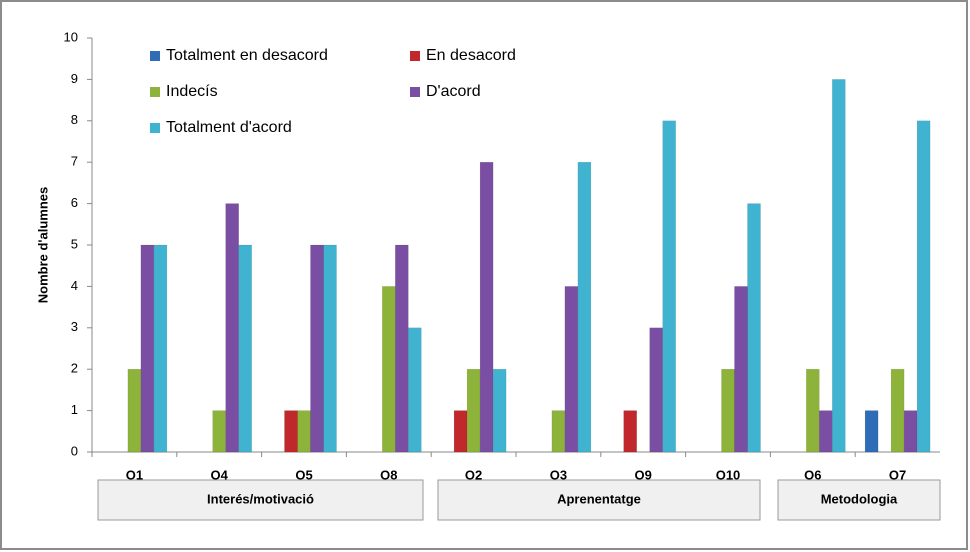 Image resolution: width=970 pixels, height=552 pixels. I want to click on y-tick-label: 6, so click(74, 202).